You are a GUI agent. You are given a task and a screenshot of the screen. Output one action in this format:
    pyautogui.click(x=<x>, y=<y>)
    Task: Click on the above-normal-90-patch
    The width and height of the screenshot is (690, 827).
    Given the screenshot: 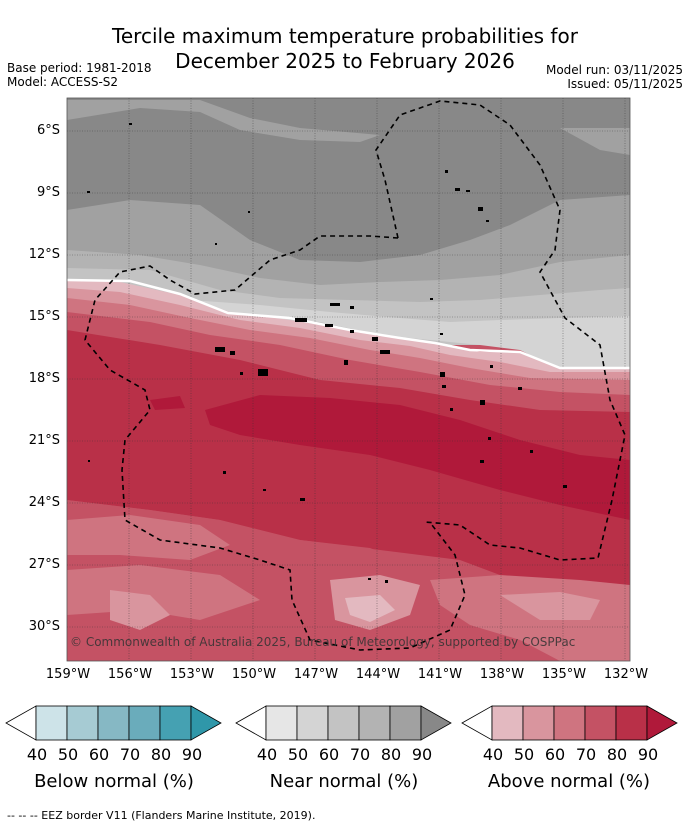 What is the action you would take?
    pyautogui.click(x=167, y=403)
    